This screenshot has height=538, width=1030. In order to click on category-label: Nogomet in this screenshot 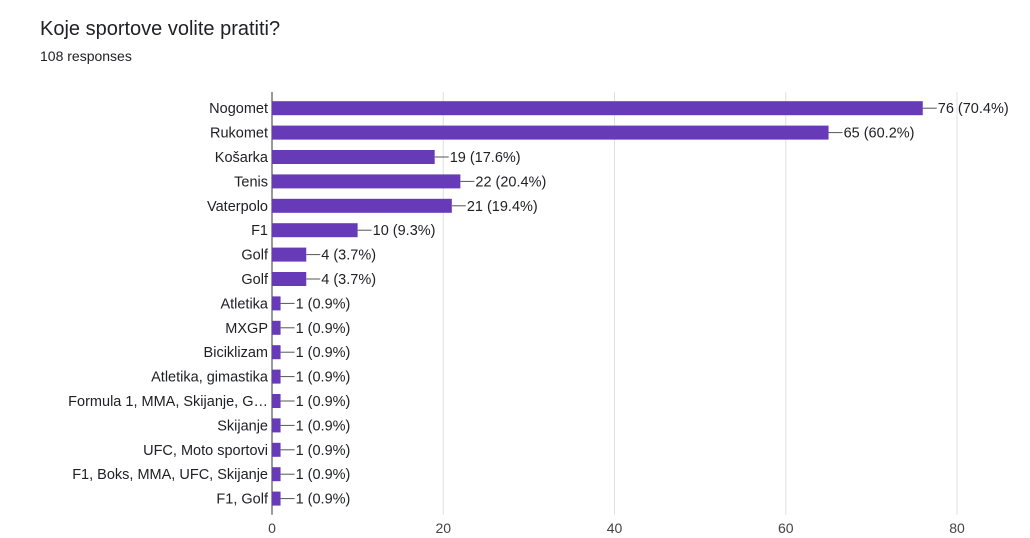, I will do `click(238, 109)`.